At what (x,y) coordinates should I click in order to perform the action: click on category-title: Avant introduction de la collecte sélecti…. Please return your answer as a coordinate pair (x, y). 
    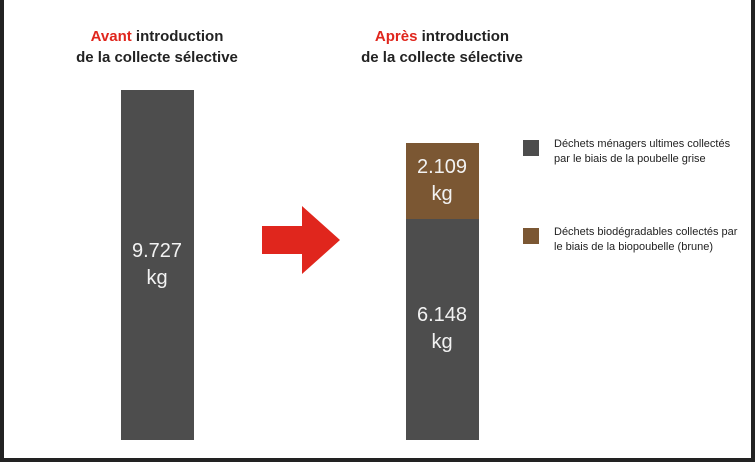
    Looking at the image, I should click on (157, 47).